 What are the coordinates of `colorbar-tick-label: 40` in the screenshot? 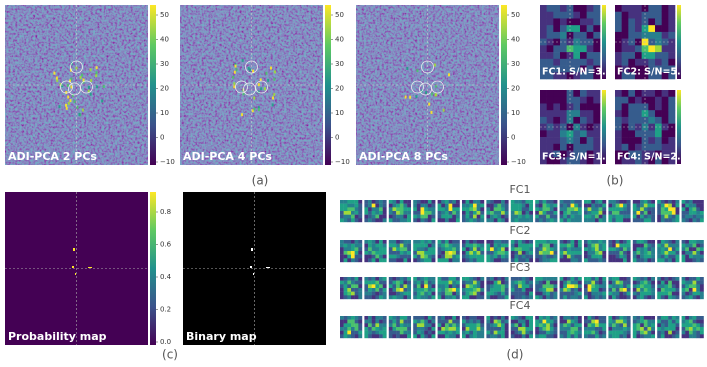 It's located at (164, 40).